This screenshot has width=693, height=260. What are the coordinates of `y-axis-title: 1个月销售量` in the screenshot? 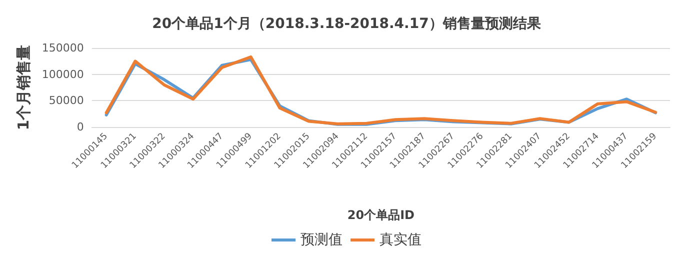 It's located at (23, 87).